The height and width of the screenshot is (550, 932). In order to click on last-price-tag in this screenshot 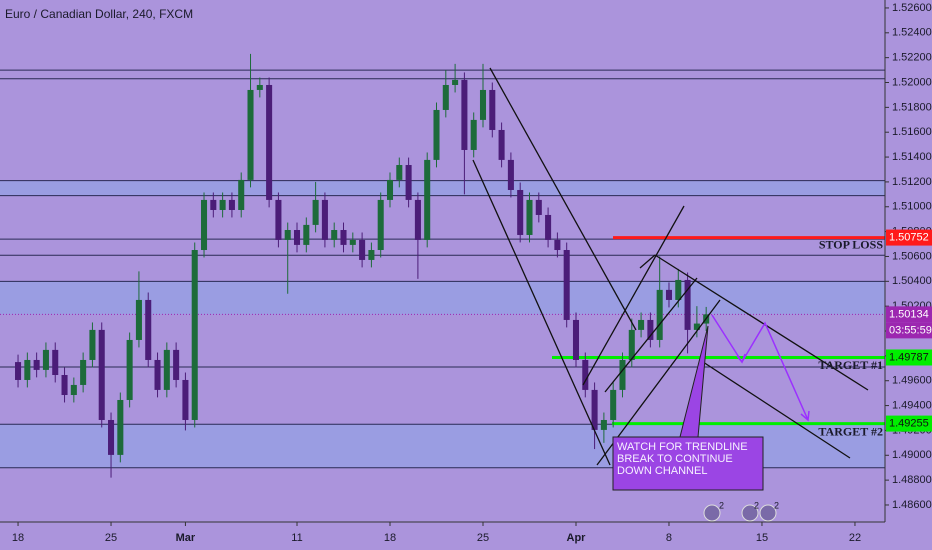, I will do `click(909, 314)`.